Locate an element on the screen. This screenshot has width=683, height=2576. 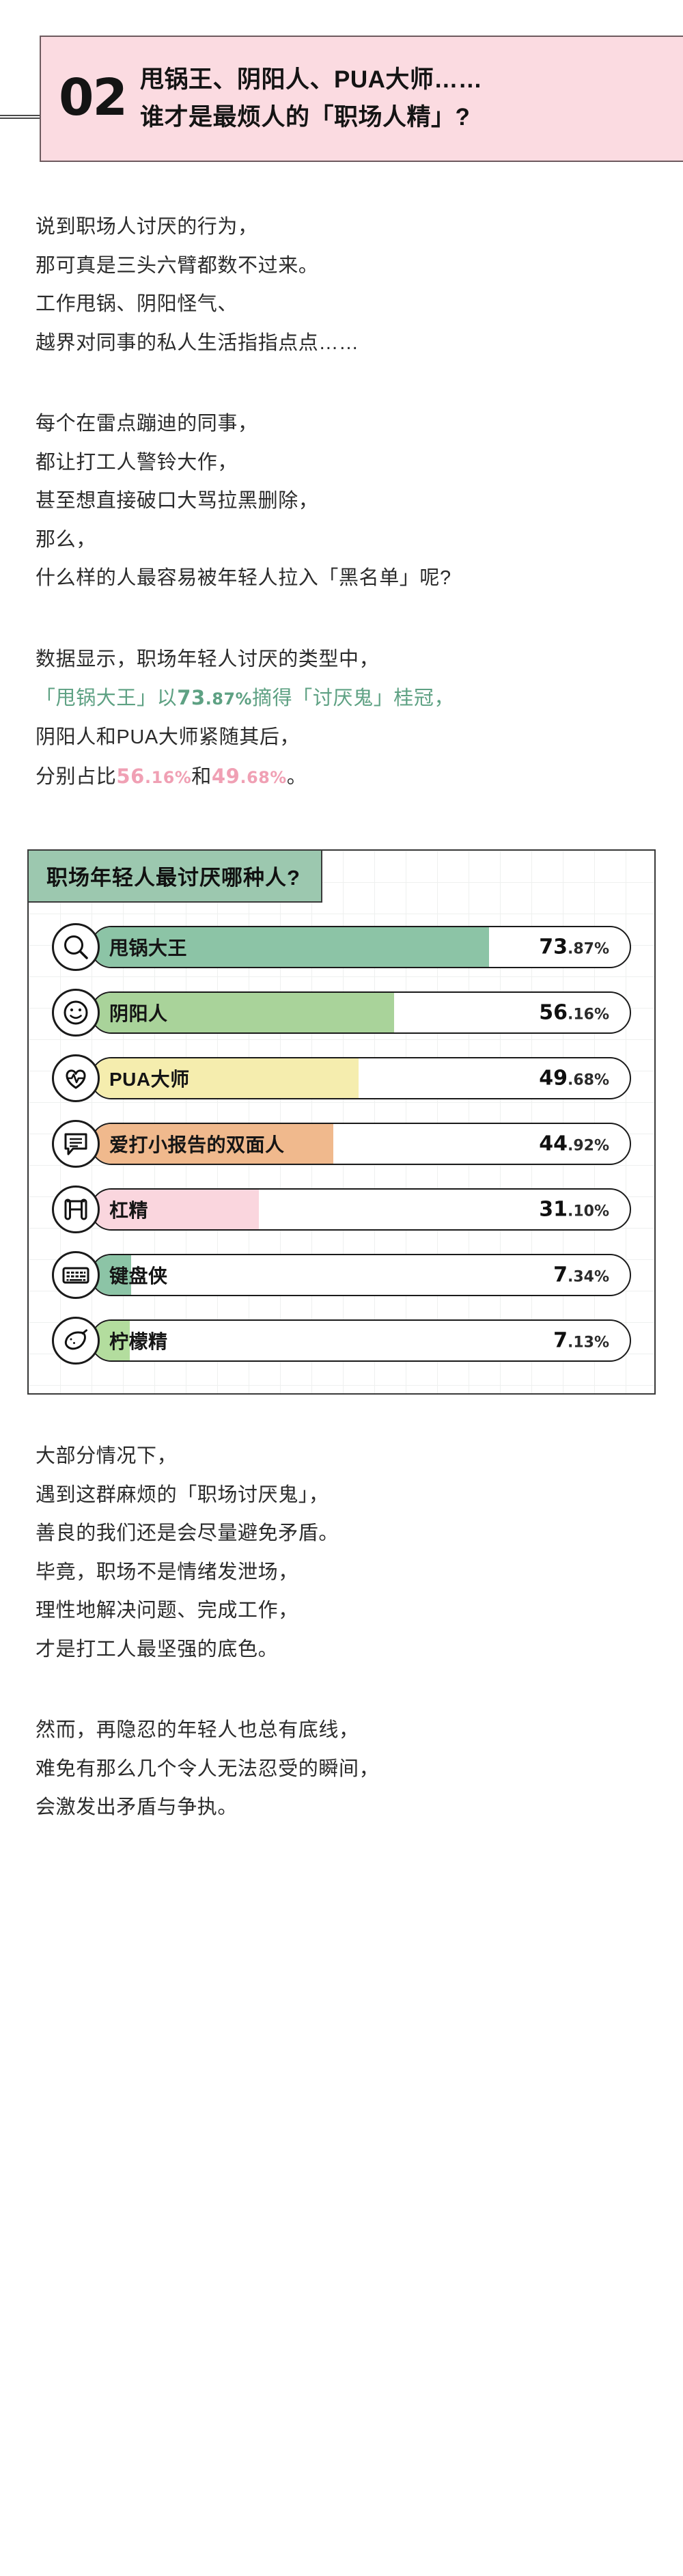
paragraph-line: 什么样的人最容易被年轻人拉入「黑名单」呢? is located at coordinates (244, 578).